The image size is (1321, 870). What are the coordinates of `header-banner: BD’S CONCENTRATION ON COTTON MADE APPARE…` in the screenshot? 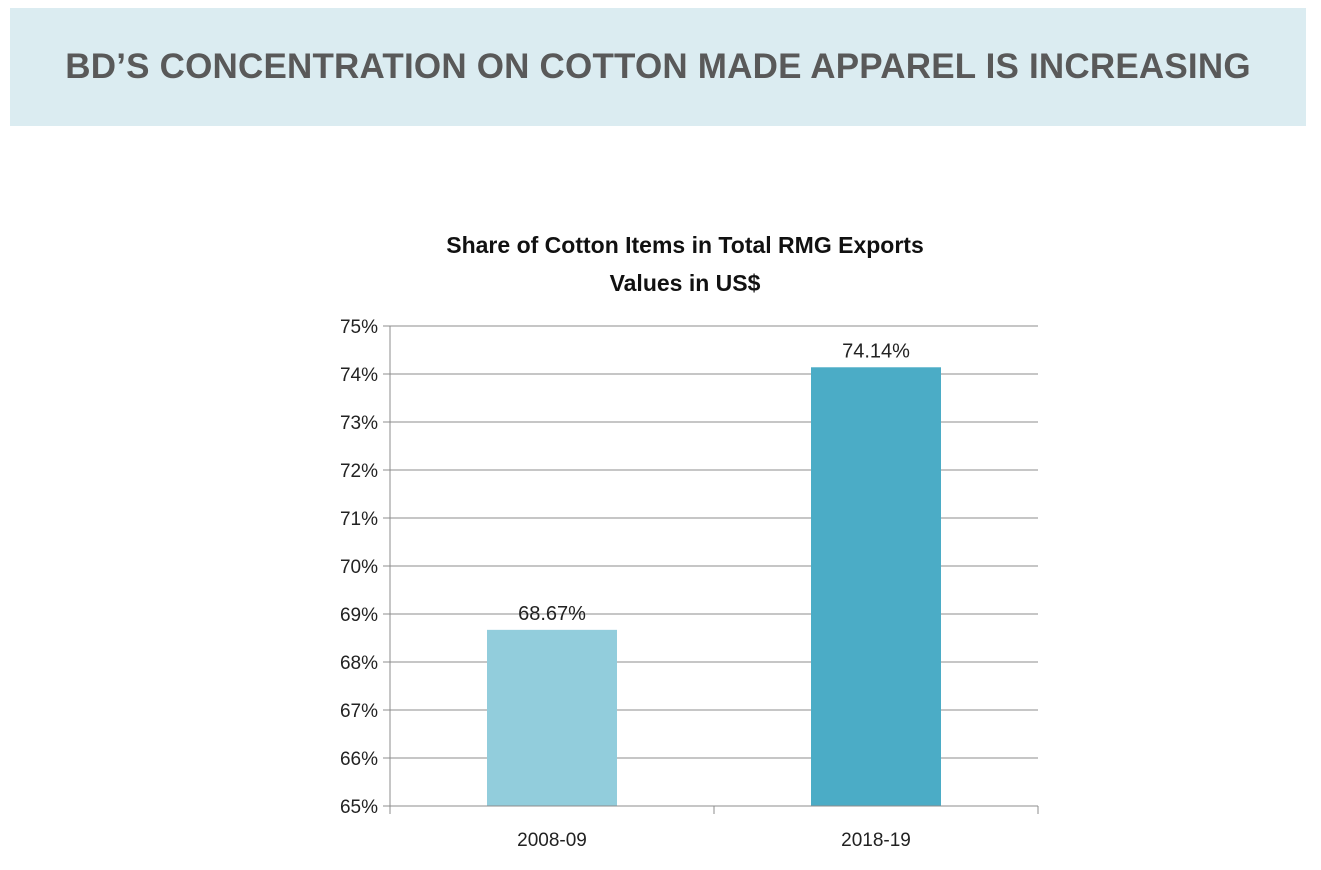 It's located at (658, 67).